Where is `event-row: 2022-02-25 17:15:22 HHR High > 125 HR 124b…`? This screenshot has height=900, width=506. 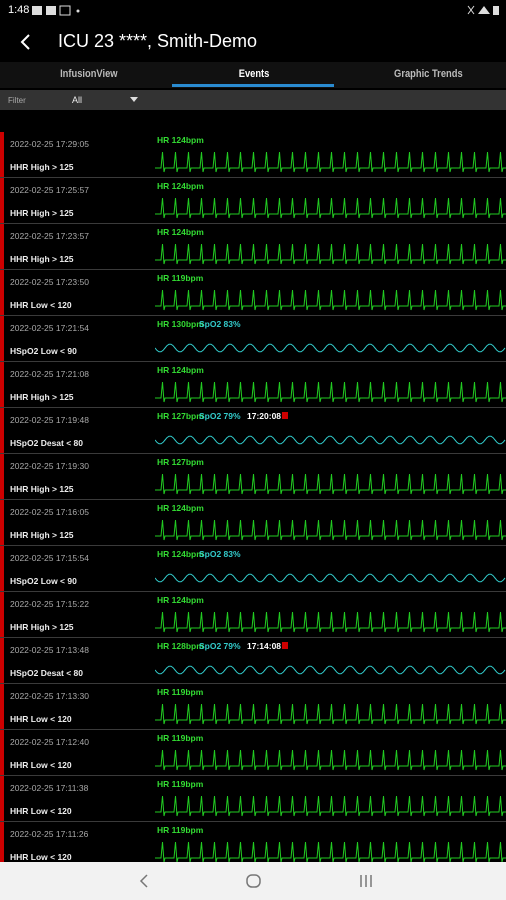
event-row: 2022-02-25 17:15:22 HHR High > 125 HR 124b… is located at coordinates (253, 615).